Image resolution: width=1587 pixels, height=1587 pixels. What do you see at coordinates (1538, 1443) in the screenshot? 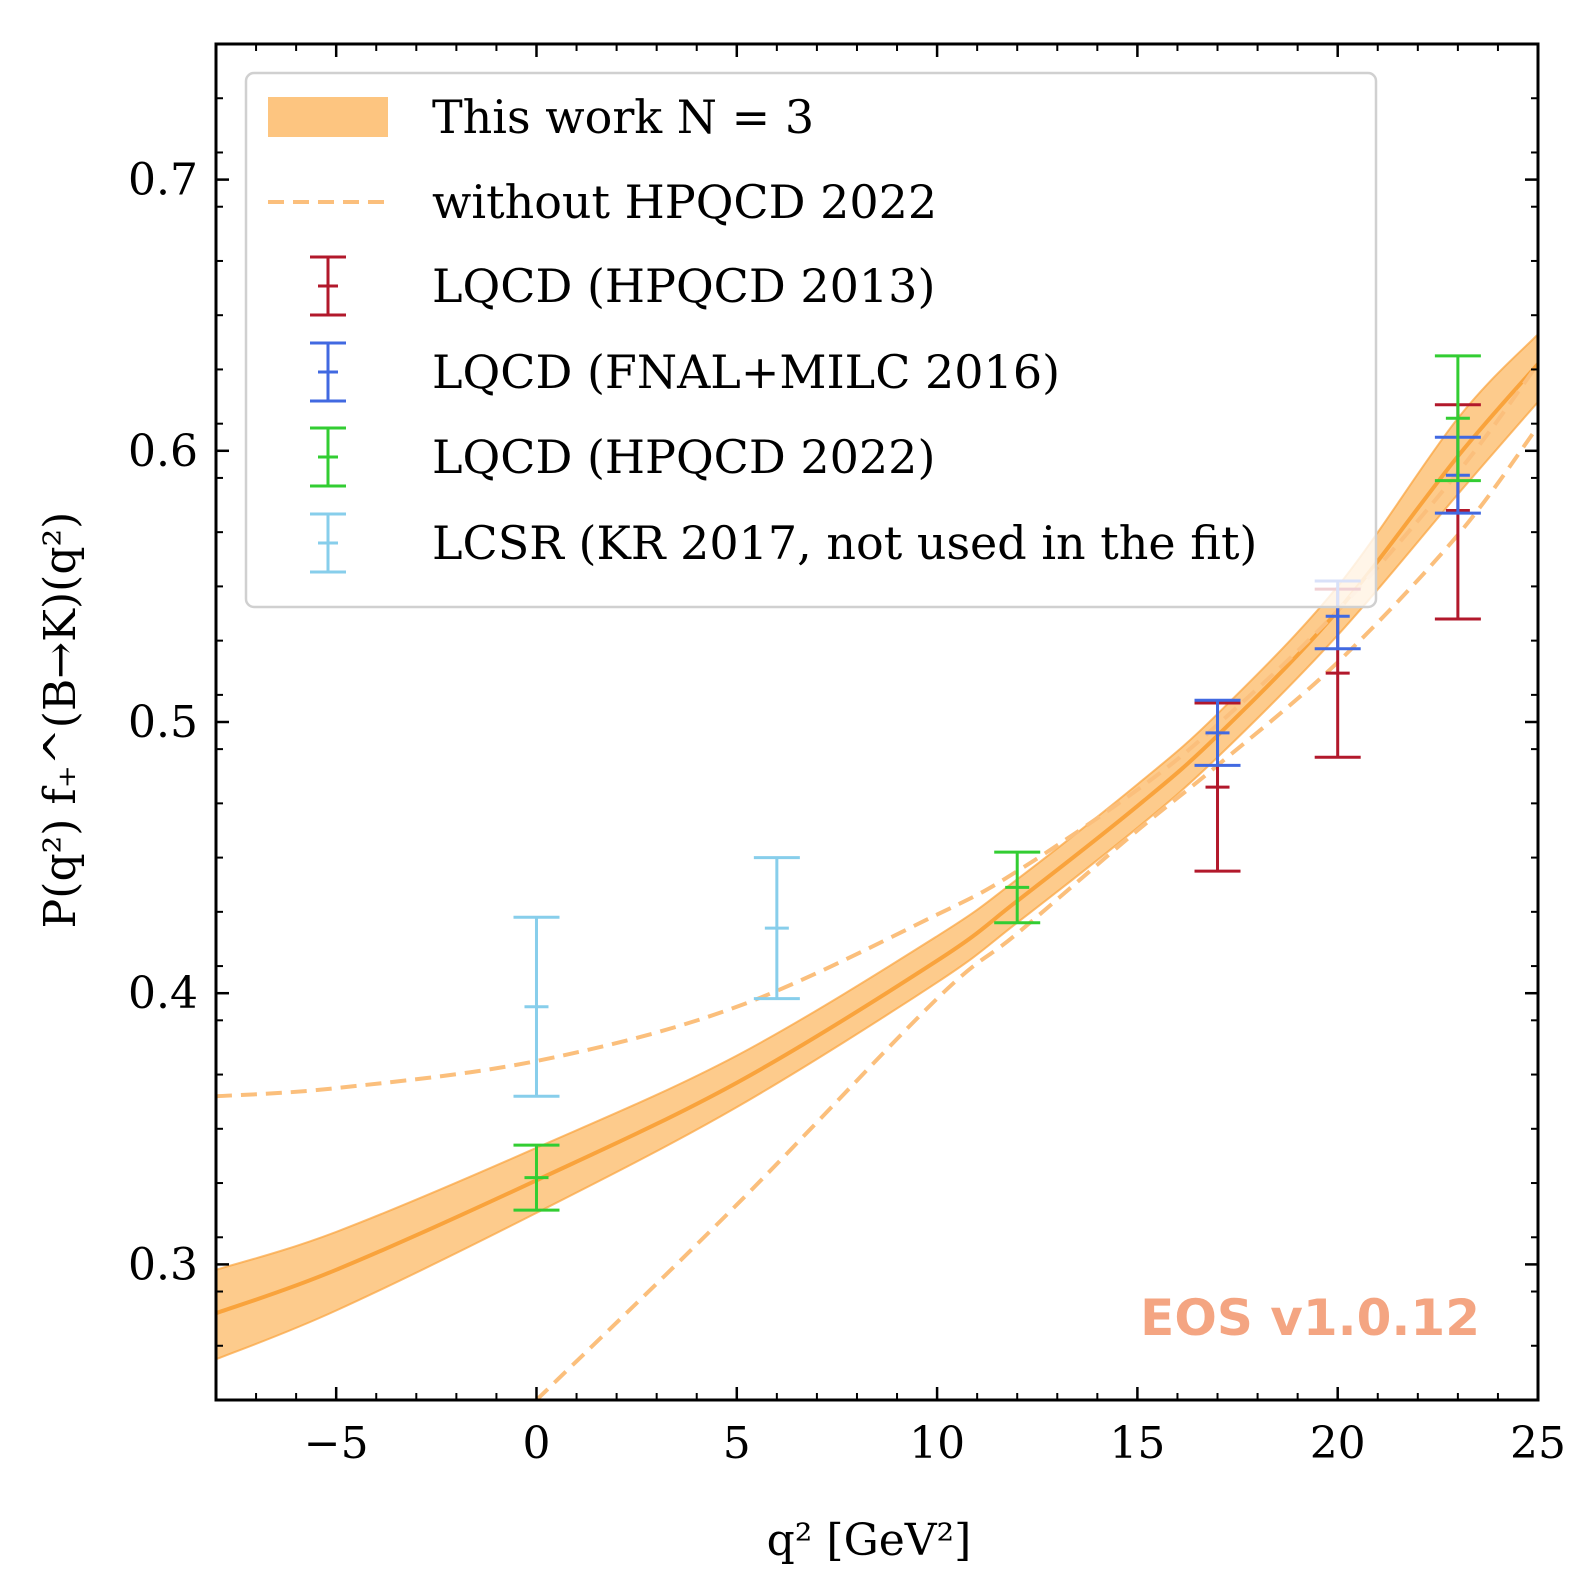
I see `x-tick-label: 25` at bounding box center [1538, 1443].